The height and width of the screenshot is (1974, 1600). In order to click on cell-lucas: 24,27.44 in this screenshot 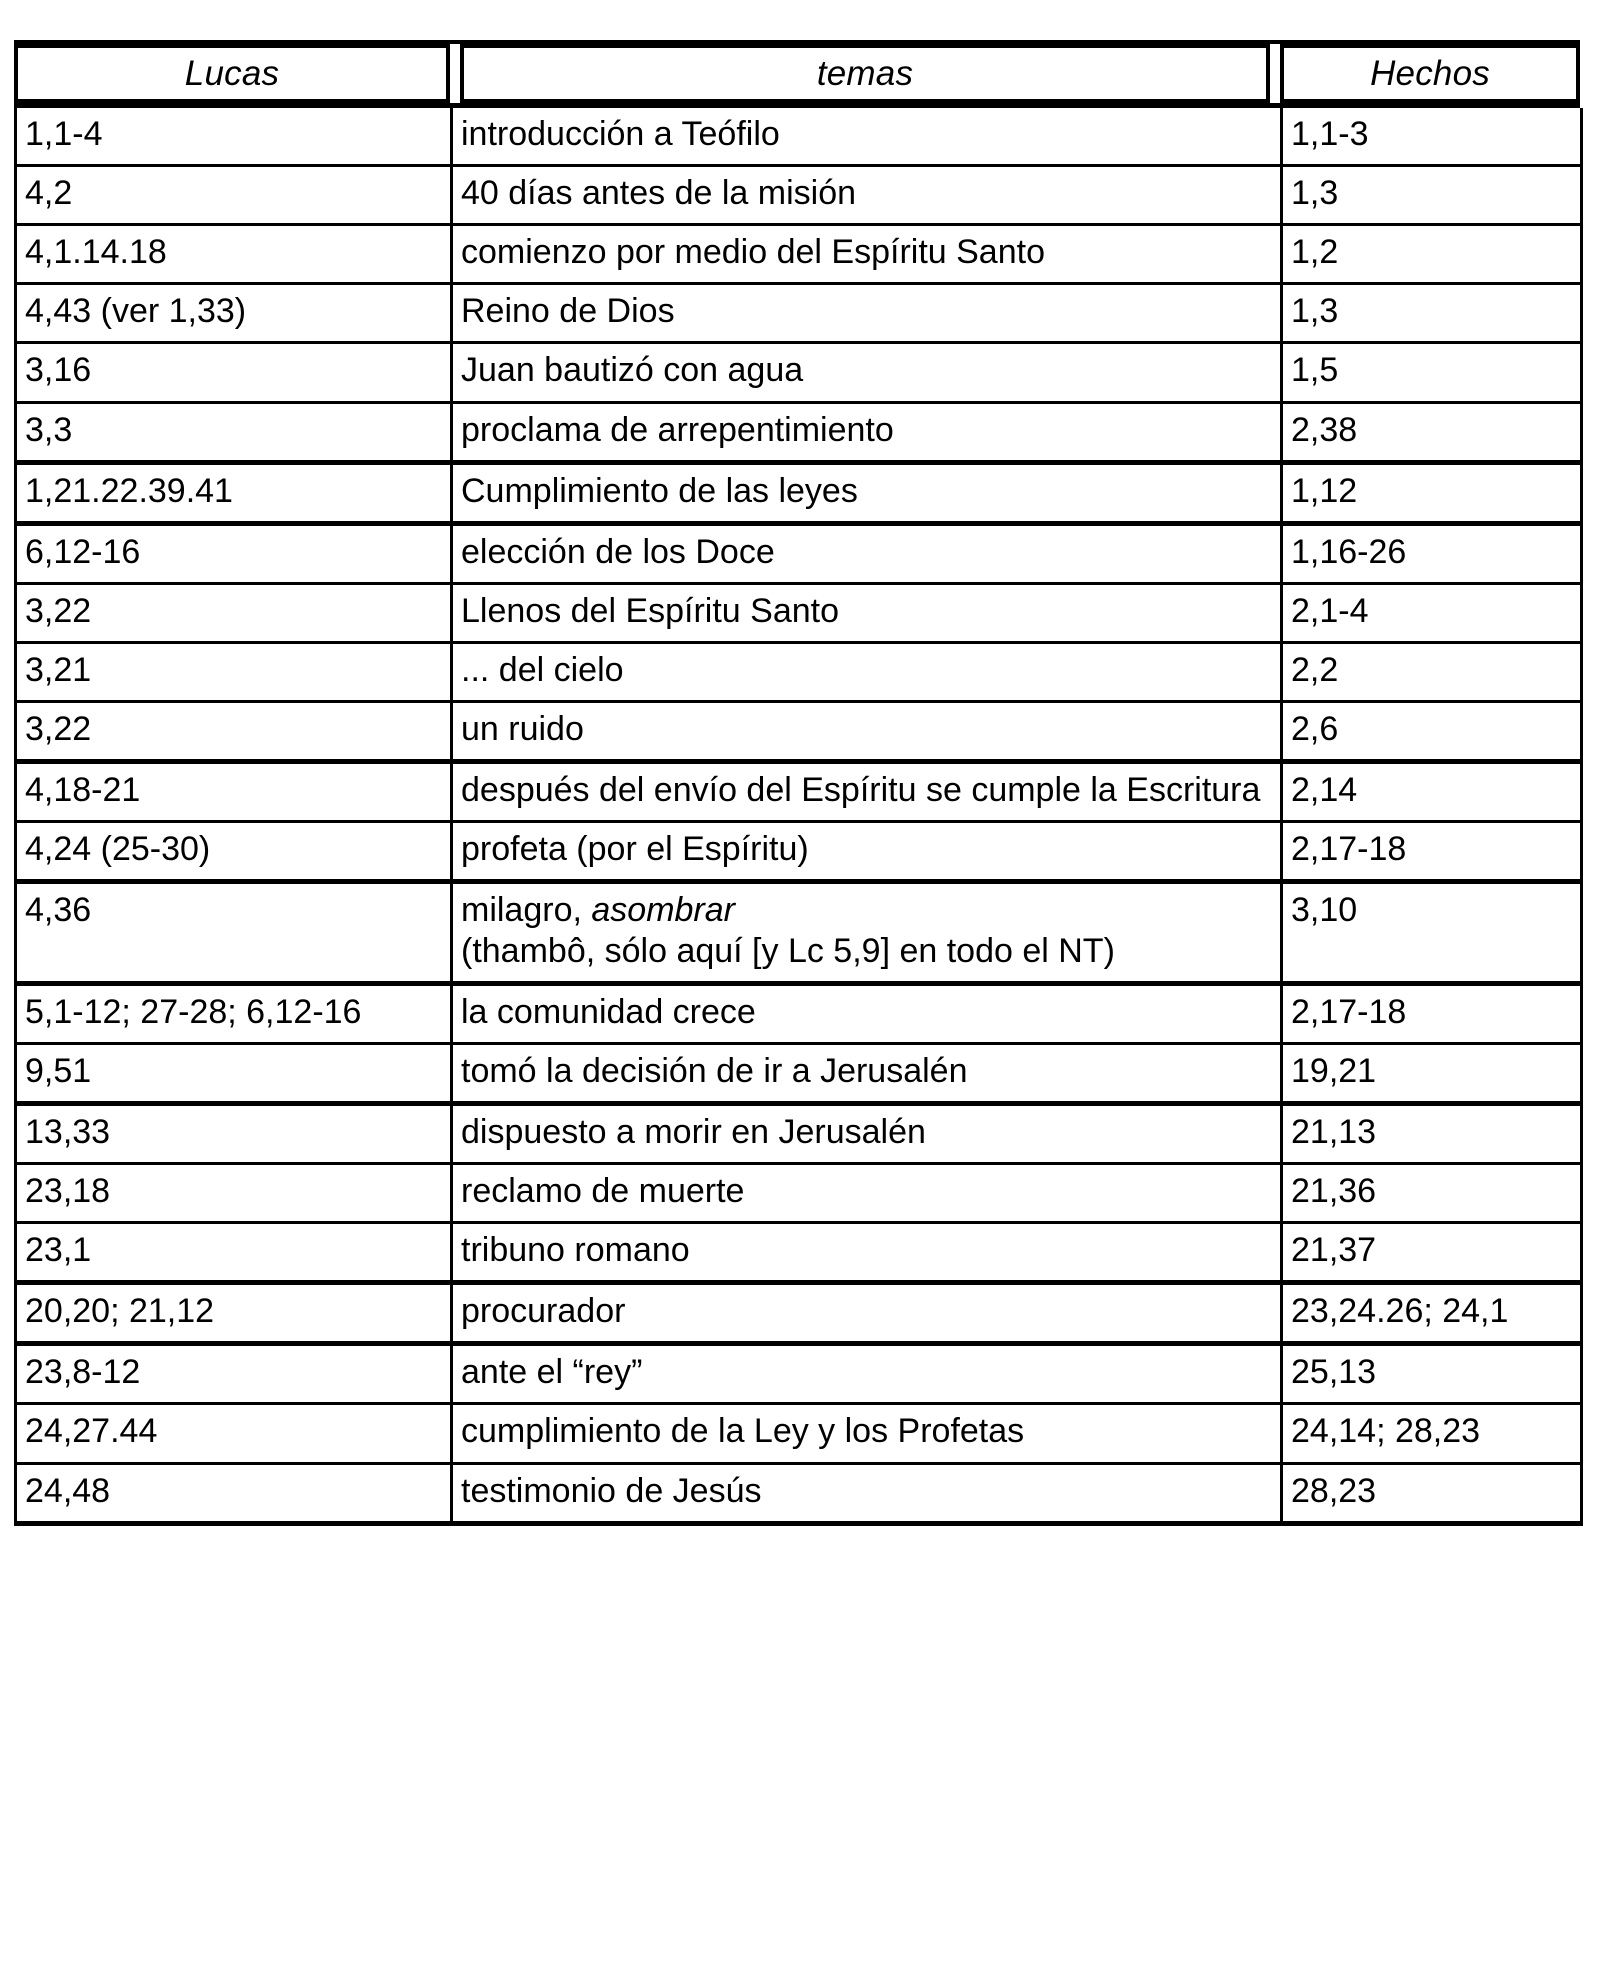, I will do `click(233, 1433)`.